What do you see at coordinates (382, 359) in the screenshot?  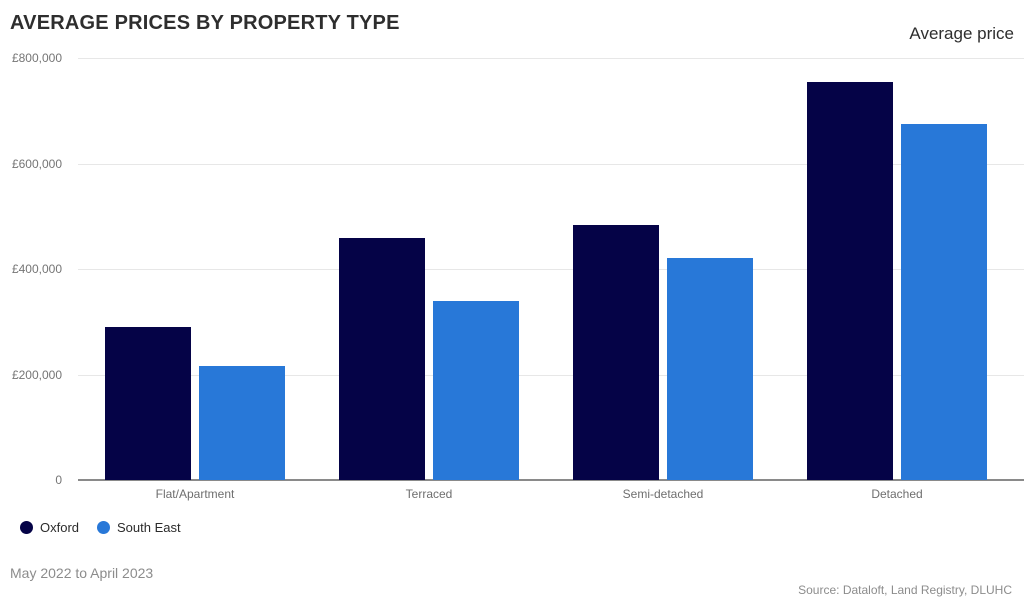 I see `bar-oxford-terraced` at bounding box center [382, 359].